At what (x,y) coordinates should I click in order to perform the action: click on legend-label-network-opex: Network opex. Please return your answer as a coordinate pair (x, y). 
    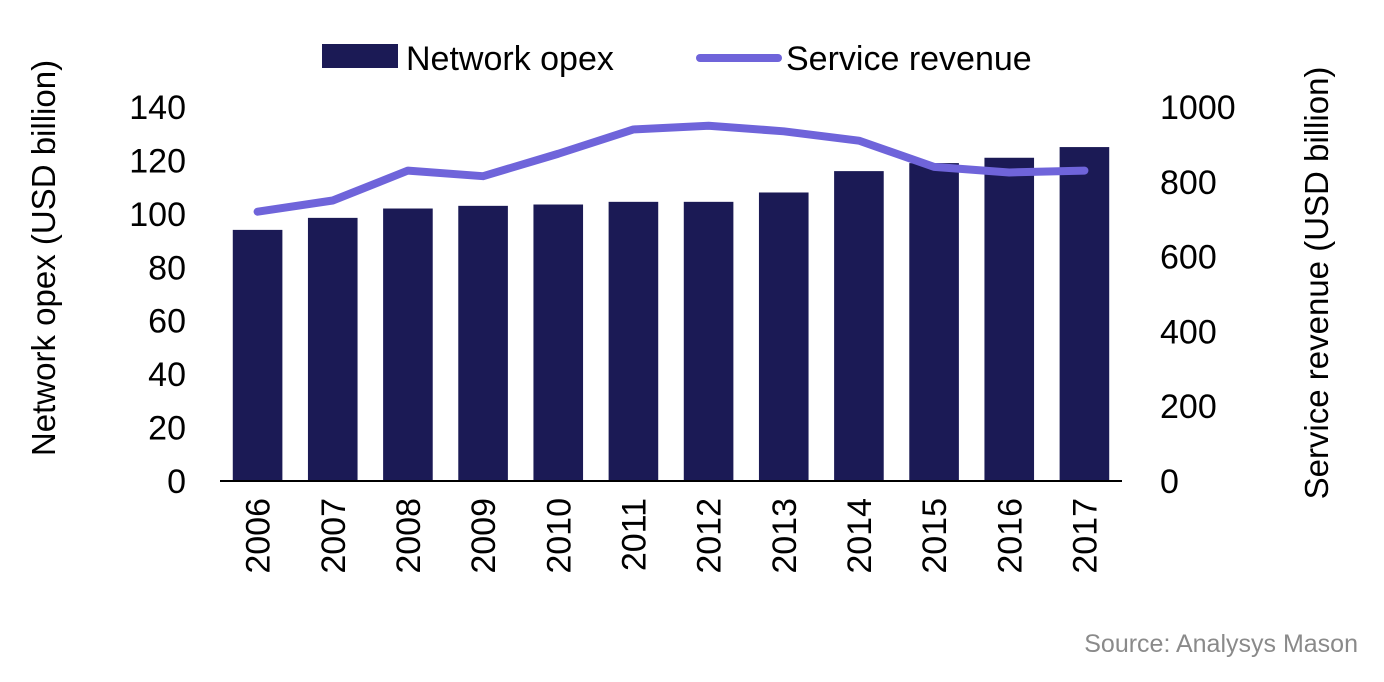
    Looking at the image, I should click on (510, 59).